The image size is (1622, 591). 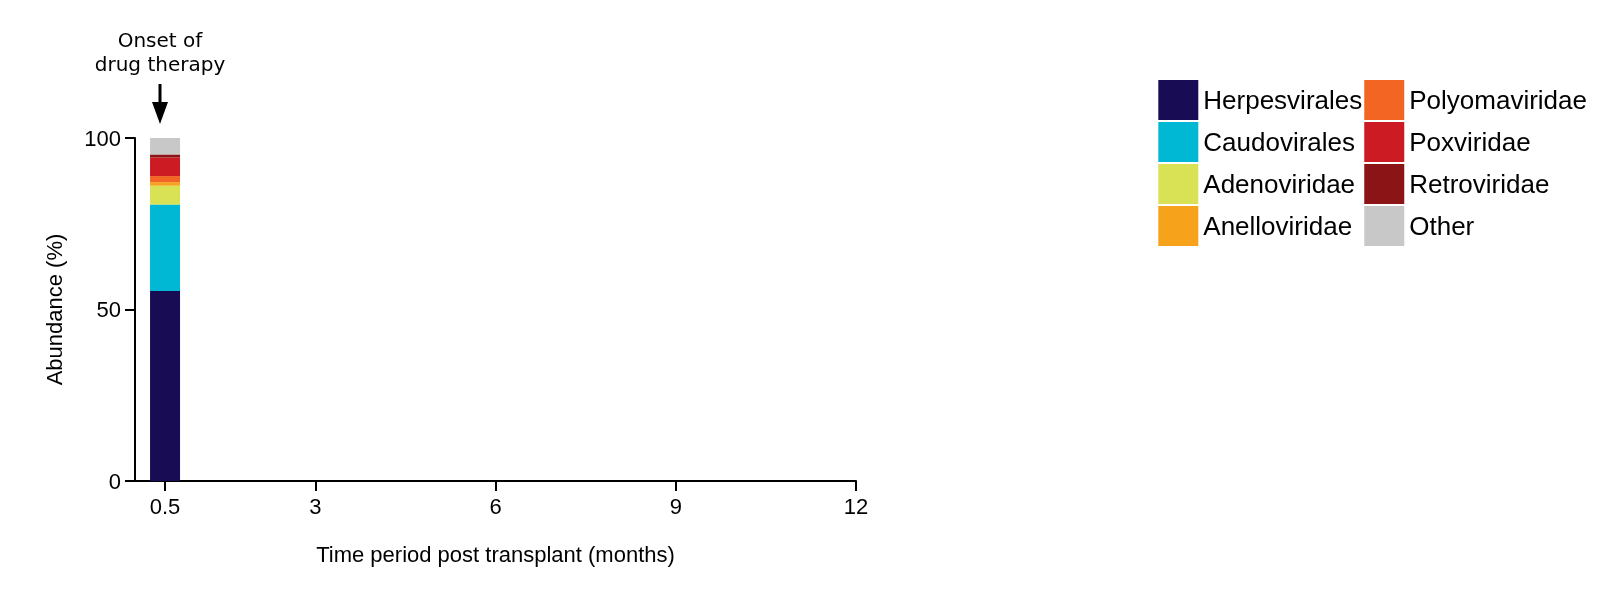 I want to click on y-axis-title: Abundance (%), so click(x=54, y=309).